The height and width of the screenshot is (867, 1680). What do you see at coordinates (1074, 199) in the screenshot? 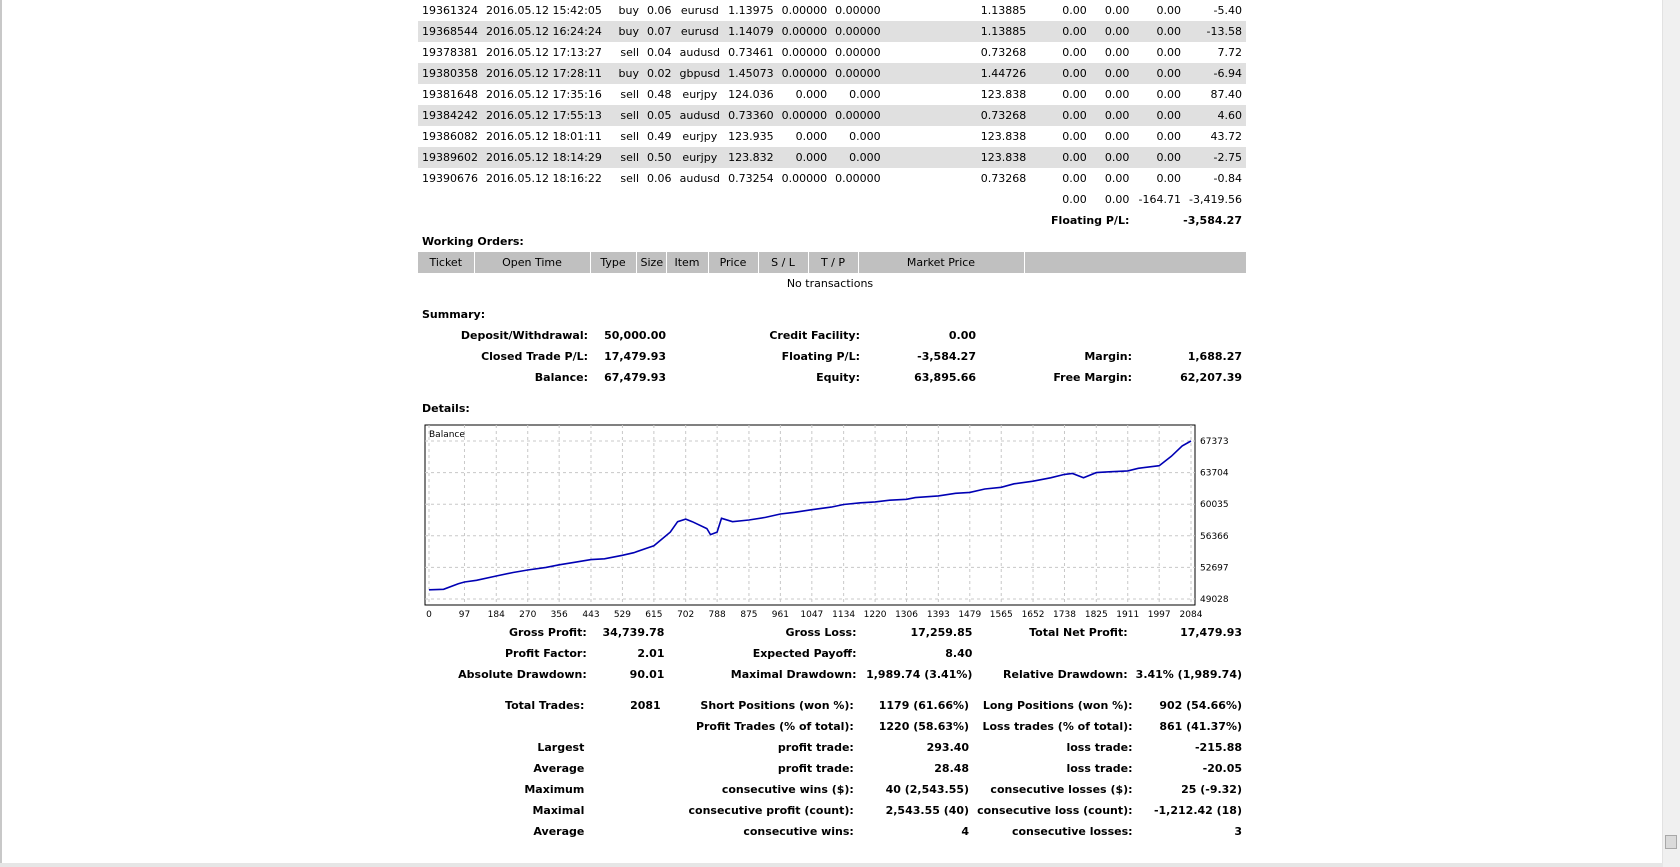
I see `total-commission: 0.00` at bounding box center [1074, 199].